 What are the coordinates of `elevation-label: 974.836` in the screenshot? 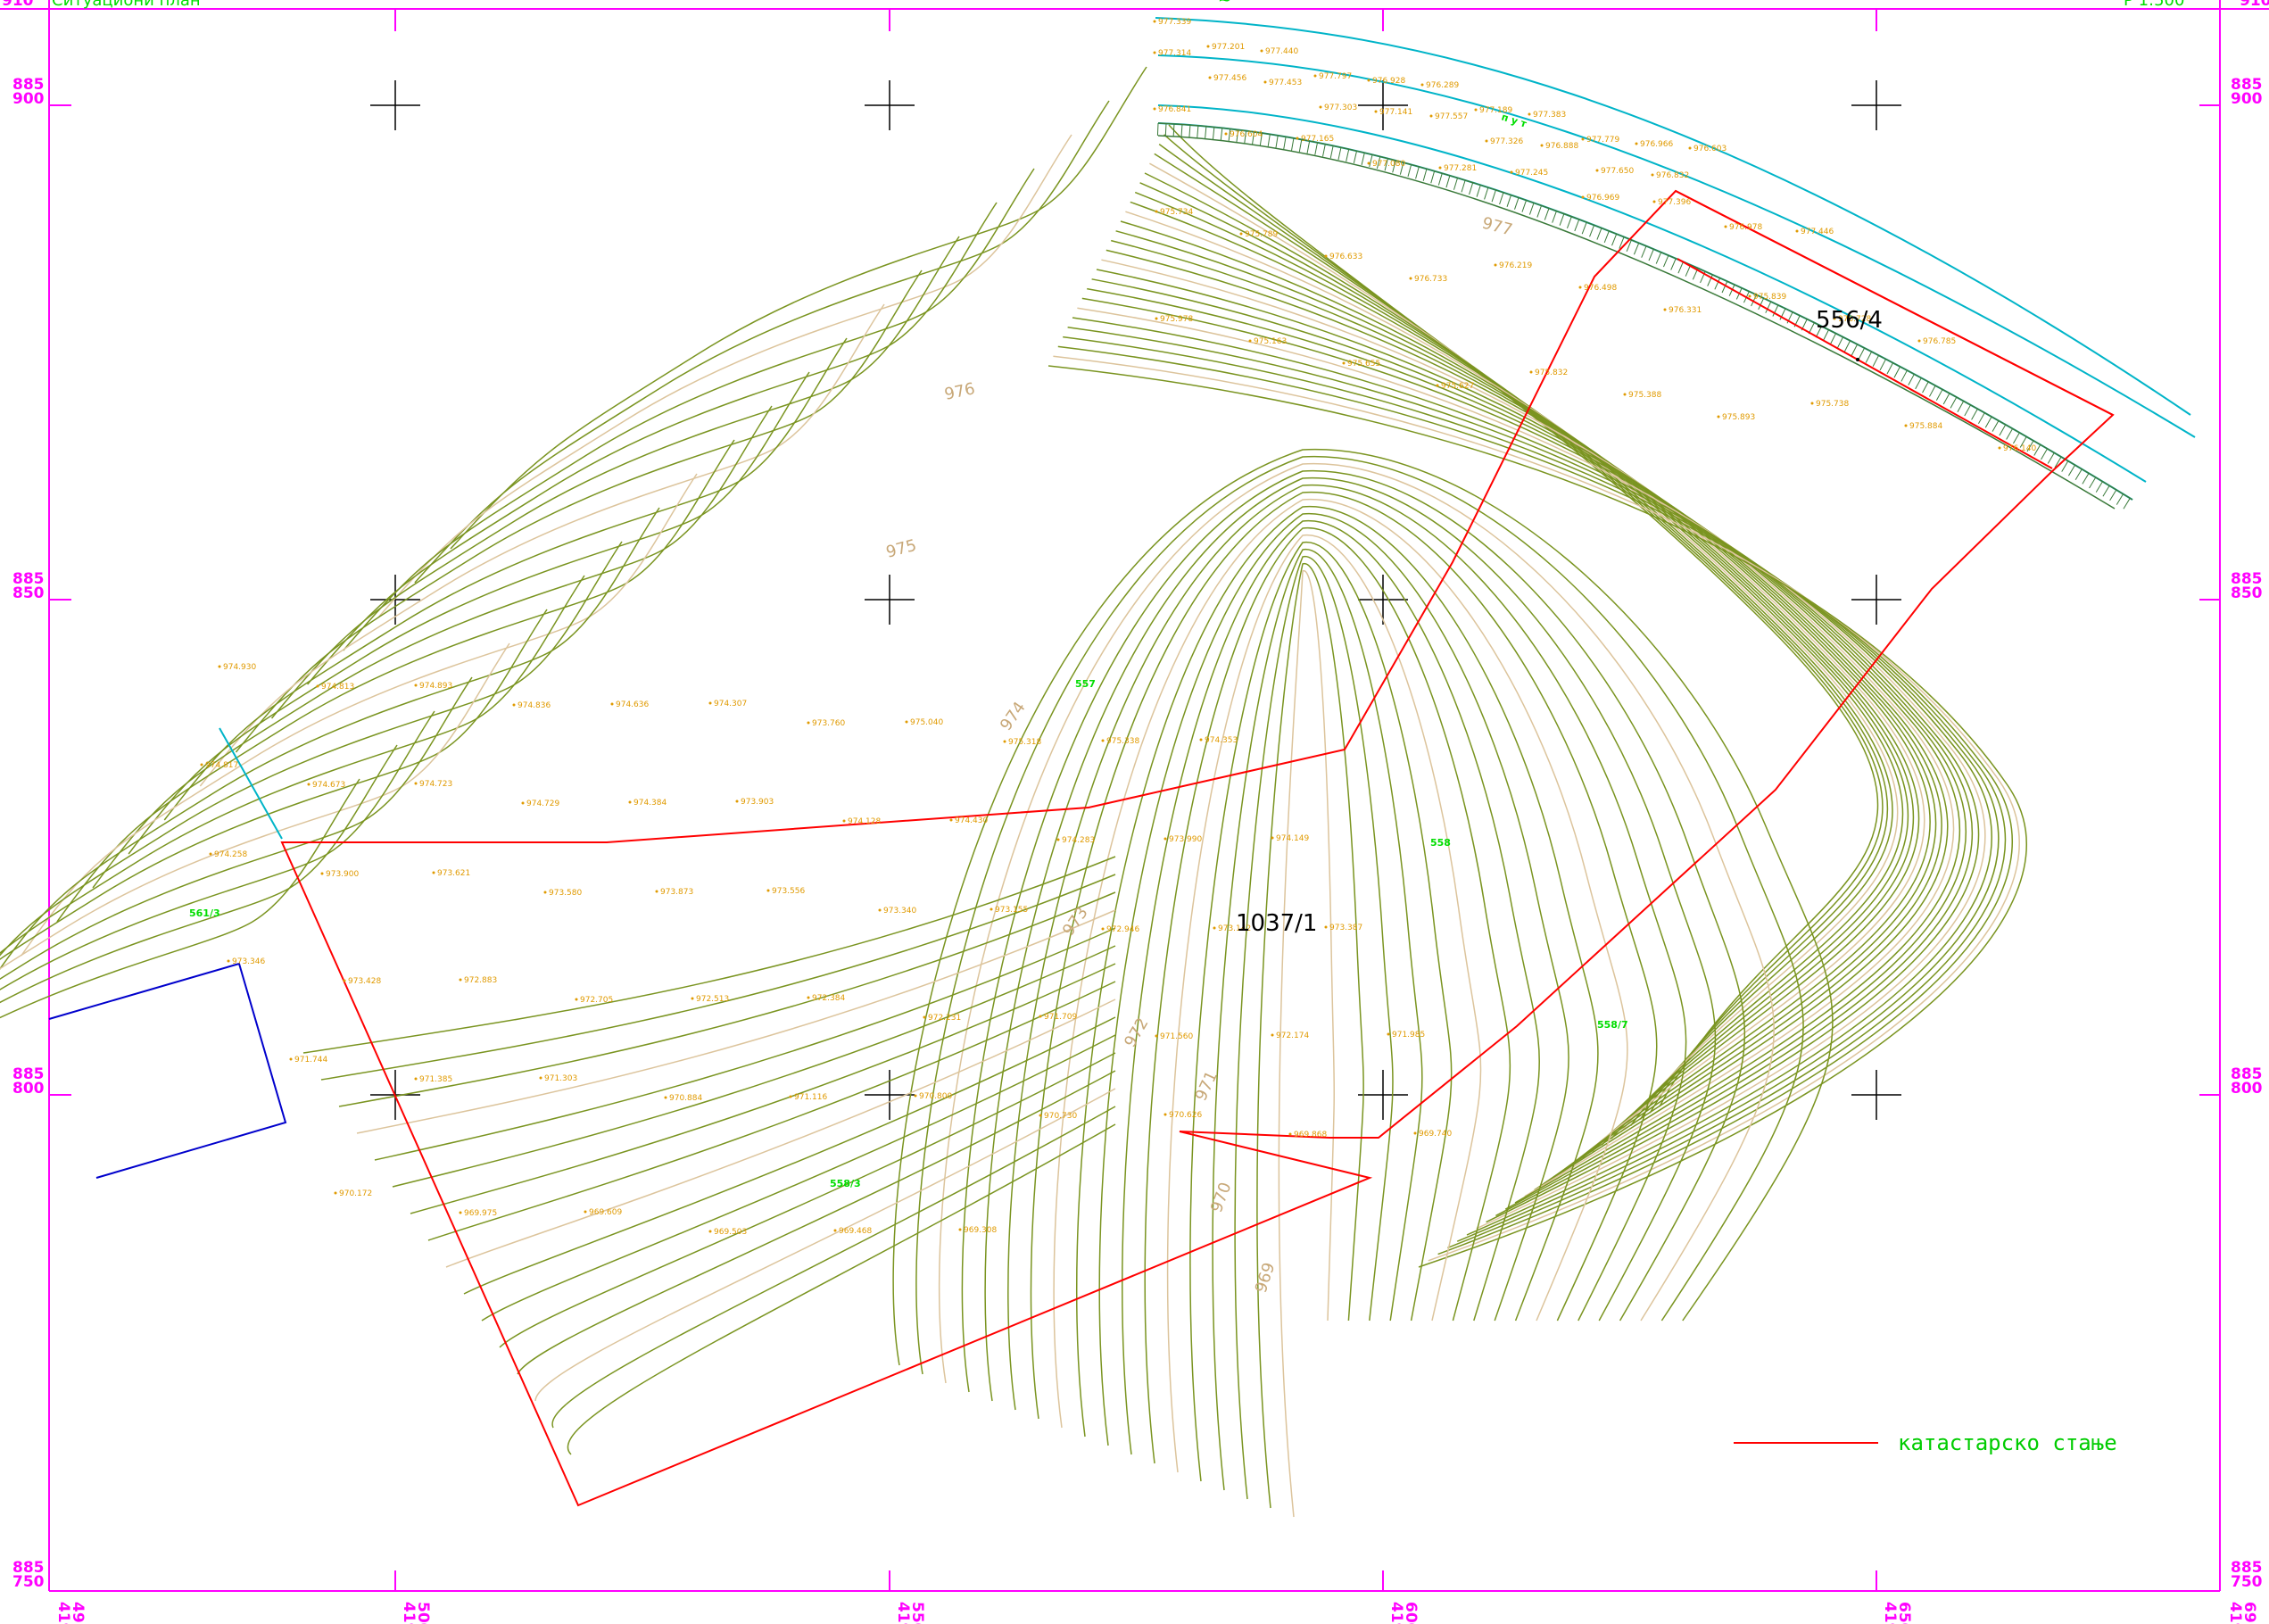 It's located at (535, 705).